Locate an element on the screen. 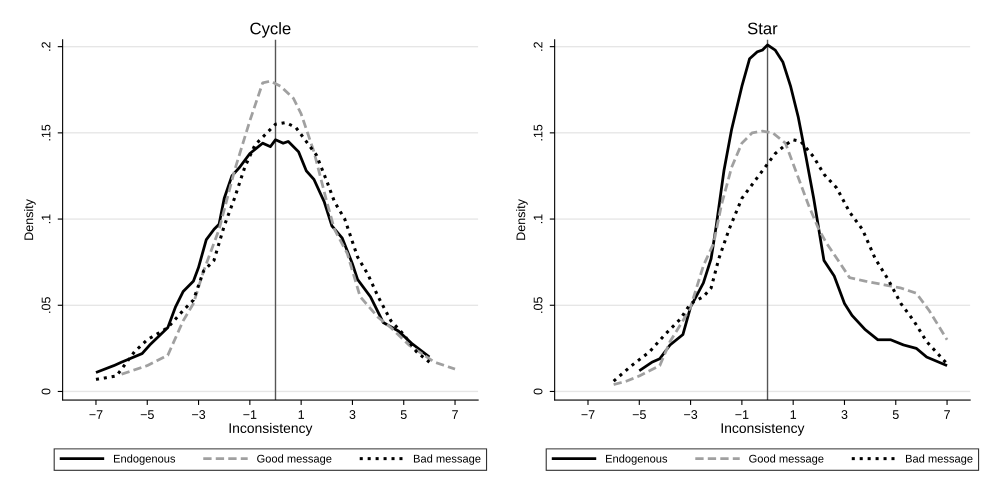 The image size is (994, 497). chart-title: Star is located at coordinates (763, 28).